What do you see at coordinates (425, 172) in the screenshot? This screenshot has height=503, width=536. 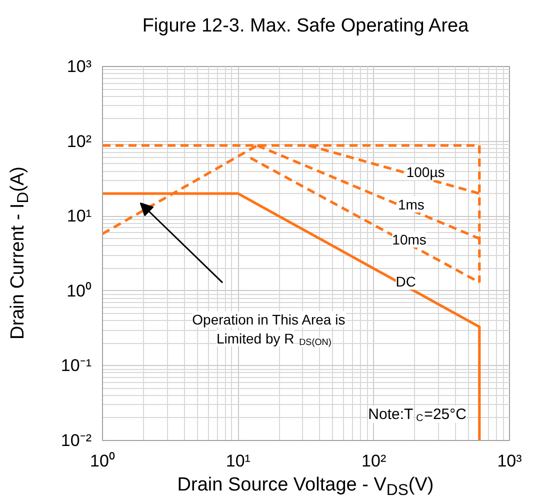 I see `series-label: 100µs` at bounding box center [425, 172].